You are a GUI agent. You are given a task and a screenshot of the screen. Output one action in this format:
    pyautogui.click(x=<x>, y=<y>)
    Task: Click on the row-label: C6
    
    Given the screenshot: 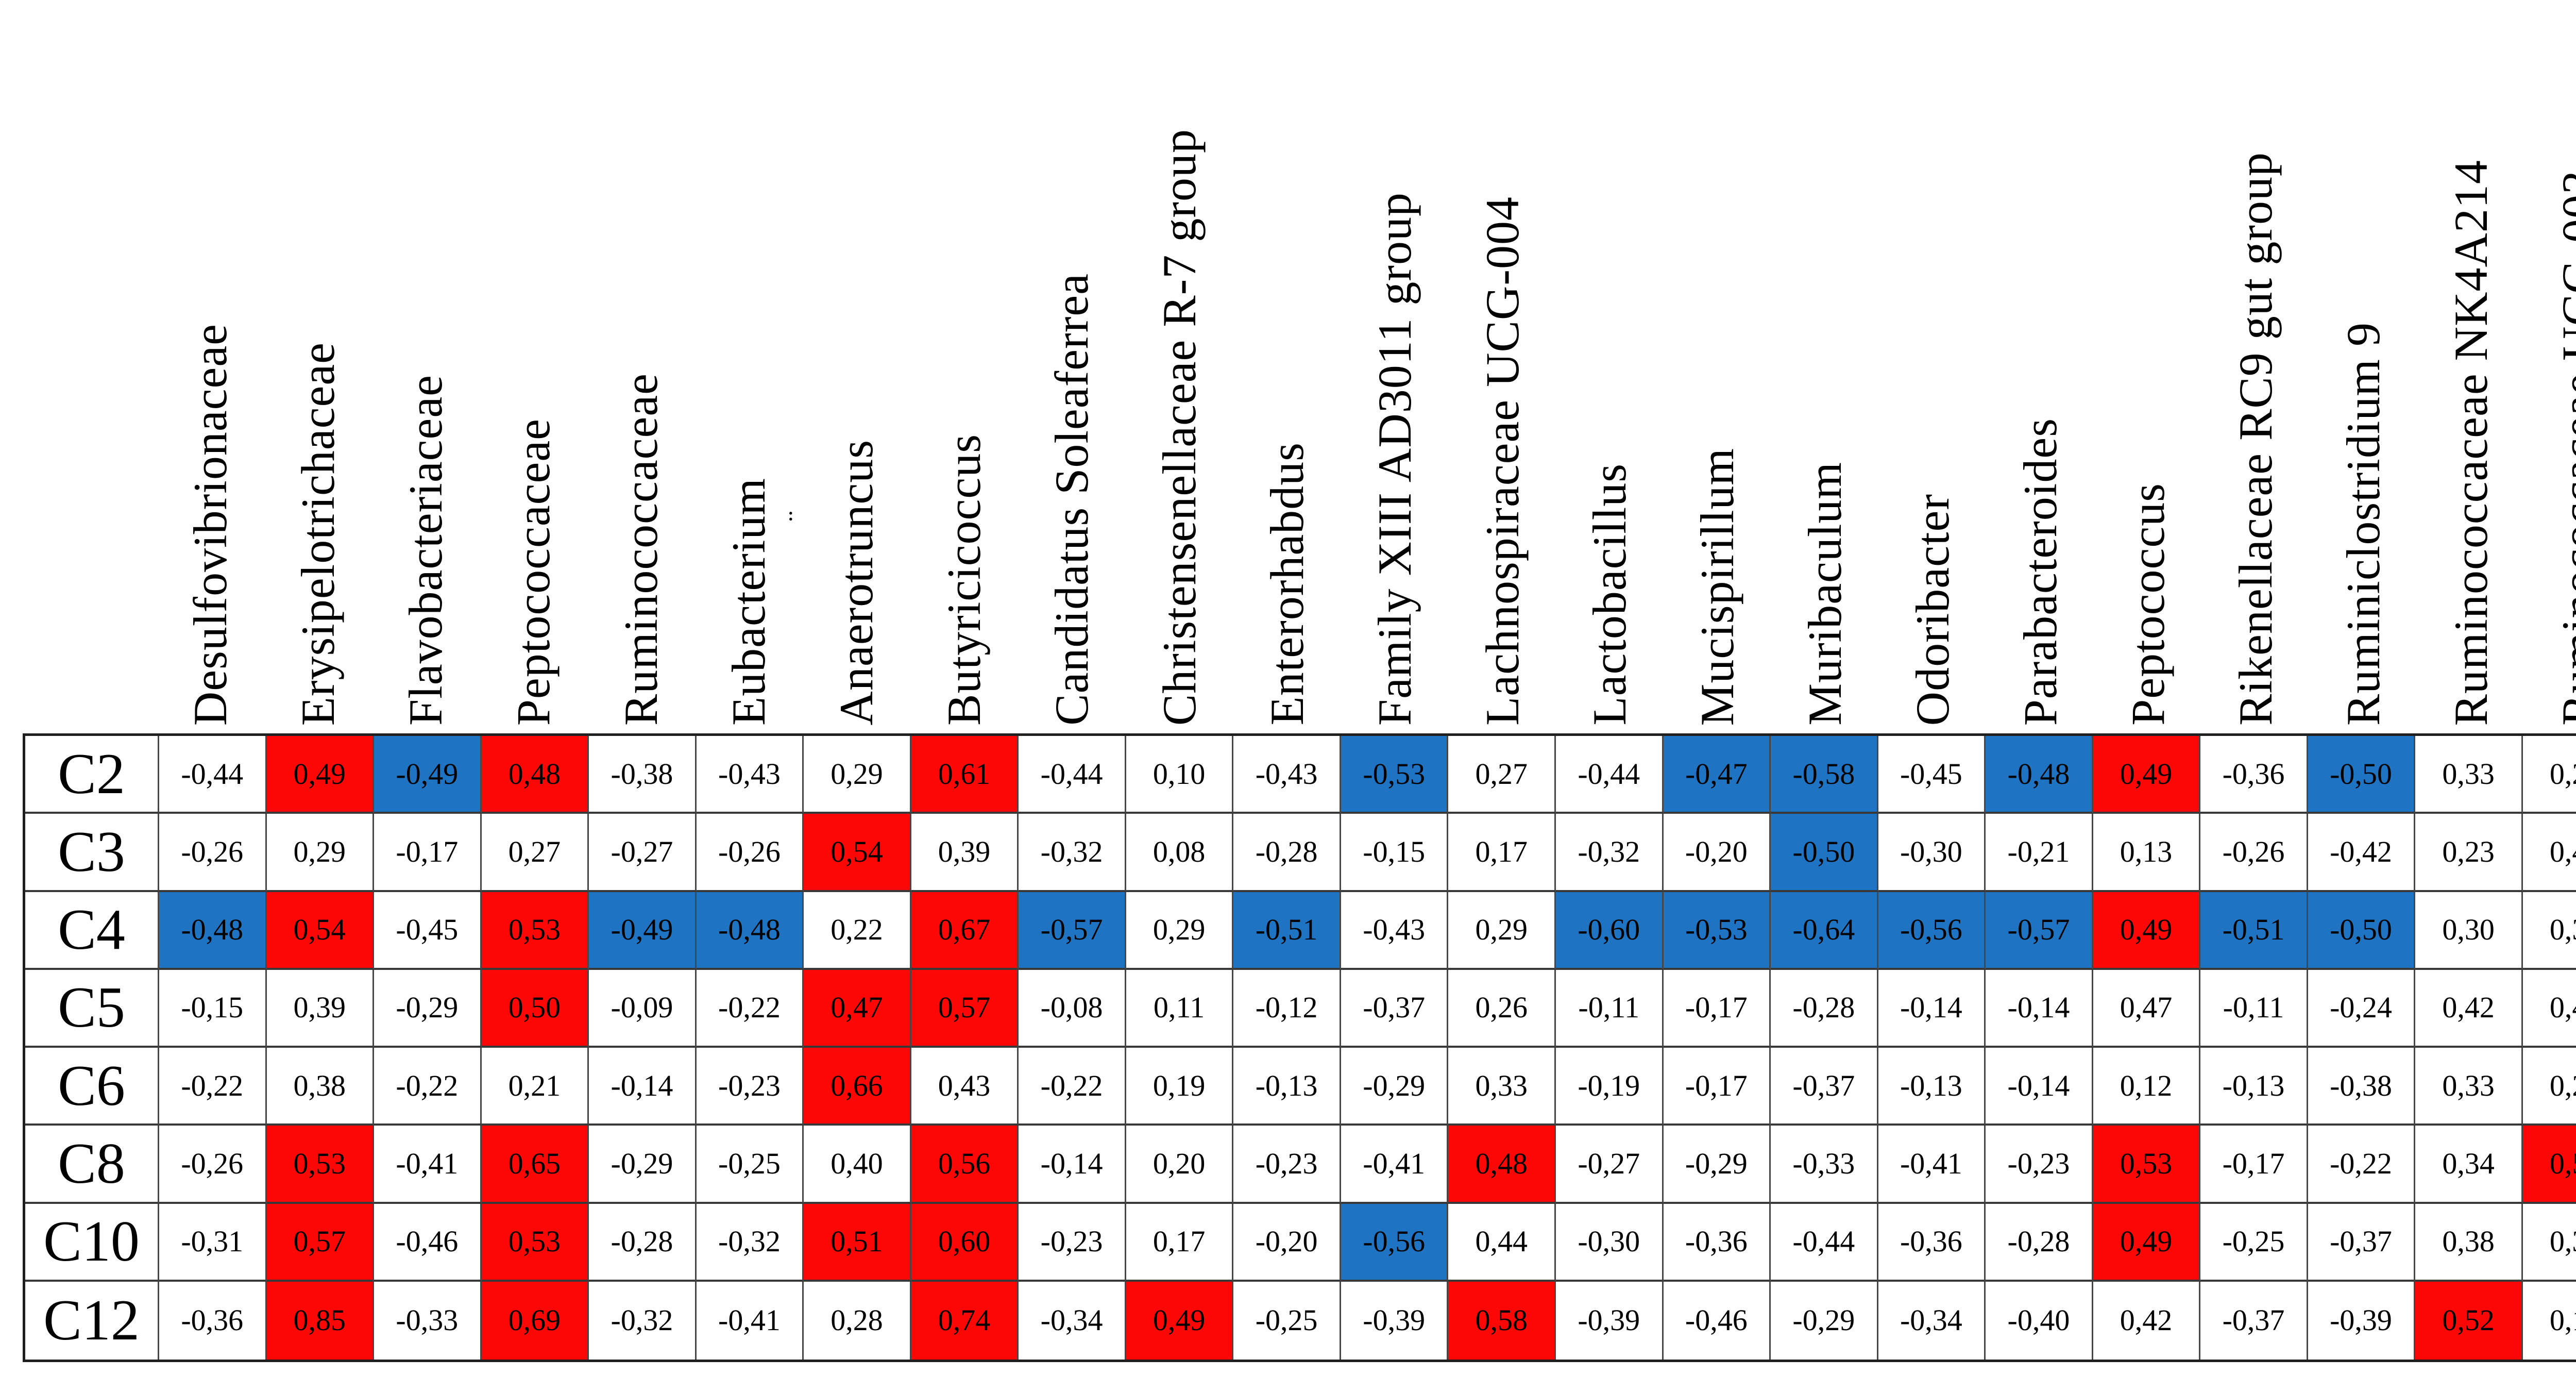 What is the action you would take?
    pyautogui.click(x=92, y=1087)
    